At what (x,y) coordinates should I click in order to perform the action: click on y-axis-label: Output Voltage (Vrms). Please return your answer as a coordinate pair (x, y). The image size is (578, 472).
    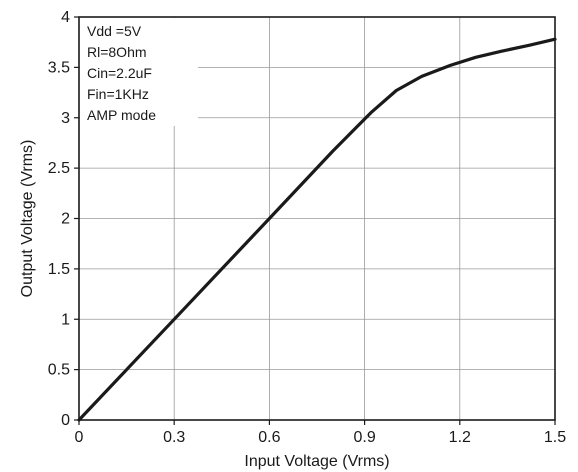
    Looking at the image, I should click on (27, 219).